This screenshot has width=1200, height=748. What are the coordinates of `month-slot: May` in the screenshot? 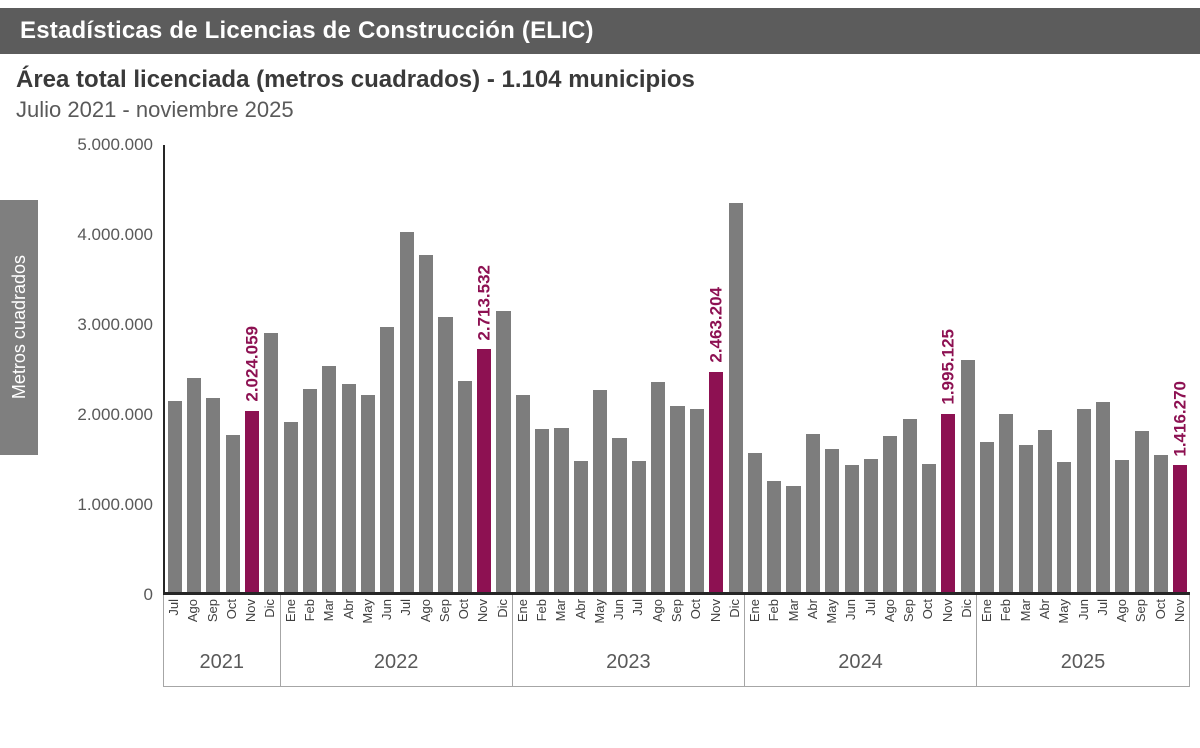 It's located at (599, 620).